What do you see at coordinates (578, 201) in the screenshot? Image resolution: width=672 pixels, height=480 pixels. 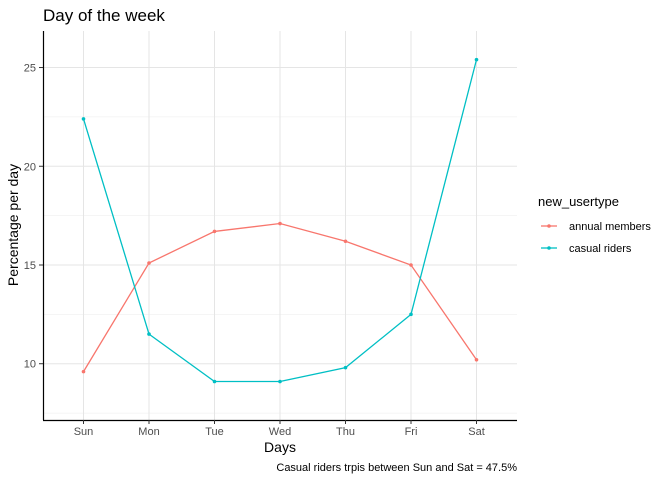 I see `legend-title: new_usertype` at bounding box center [578, 201].